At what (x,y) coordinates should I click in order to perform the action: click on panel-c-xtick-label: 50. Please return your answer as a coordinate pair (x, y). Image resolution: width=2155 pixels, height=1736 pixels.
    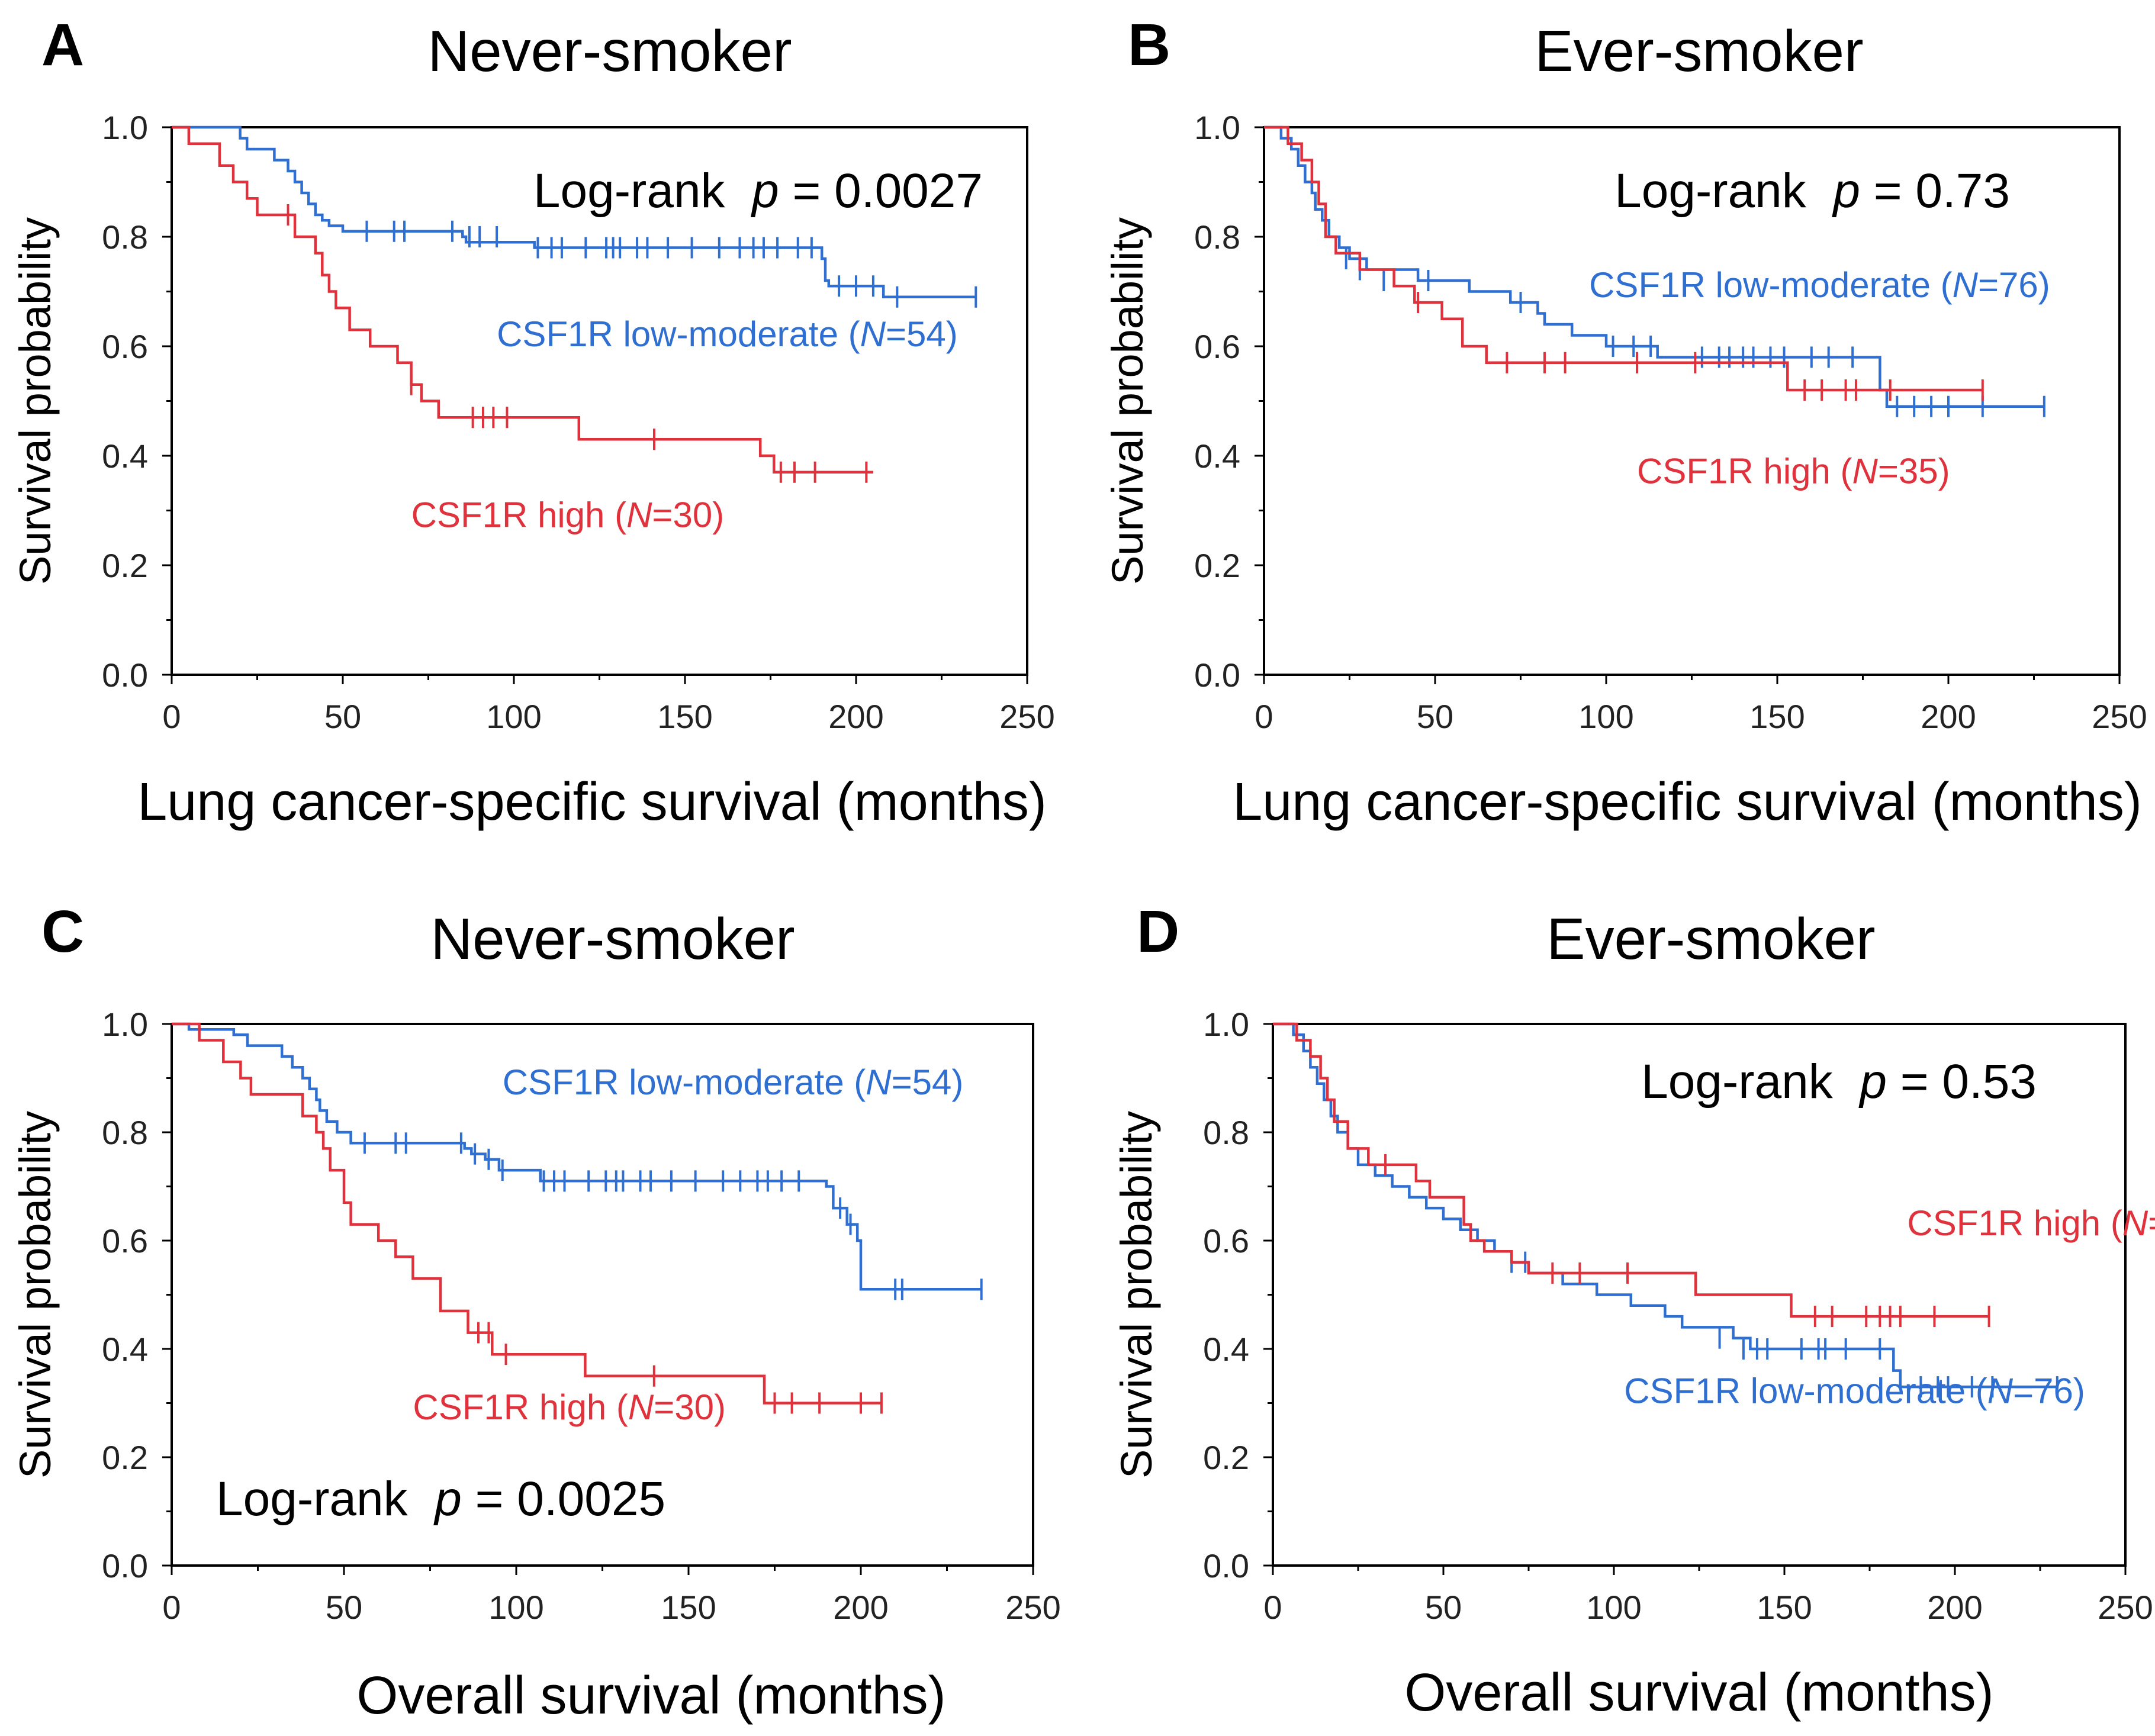
    Looking at the image, I should click on (344, 1607).